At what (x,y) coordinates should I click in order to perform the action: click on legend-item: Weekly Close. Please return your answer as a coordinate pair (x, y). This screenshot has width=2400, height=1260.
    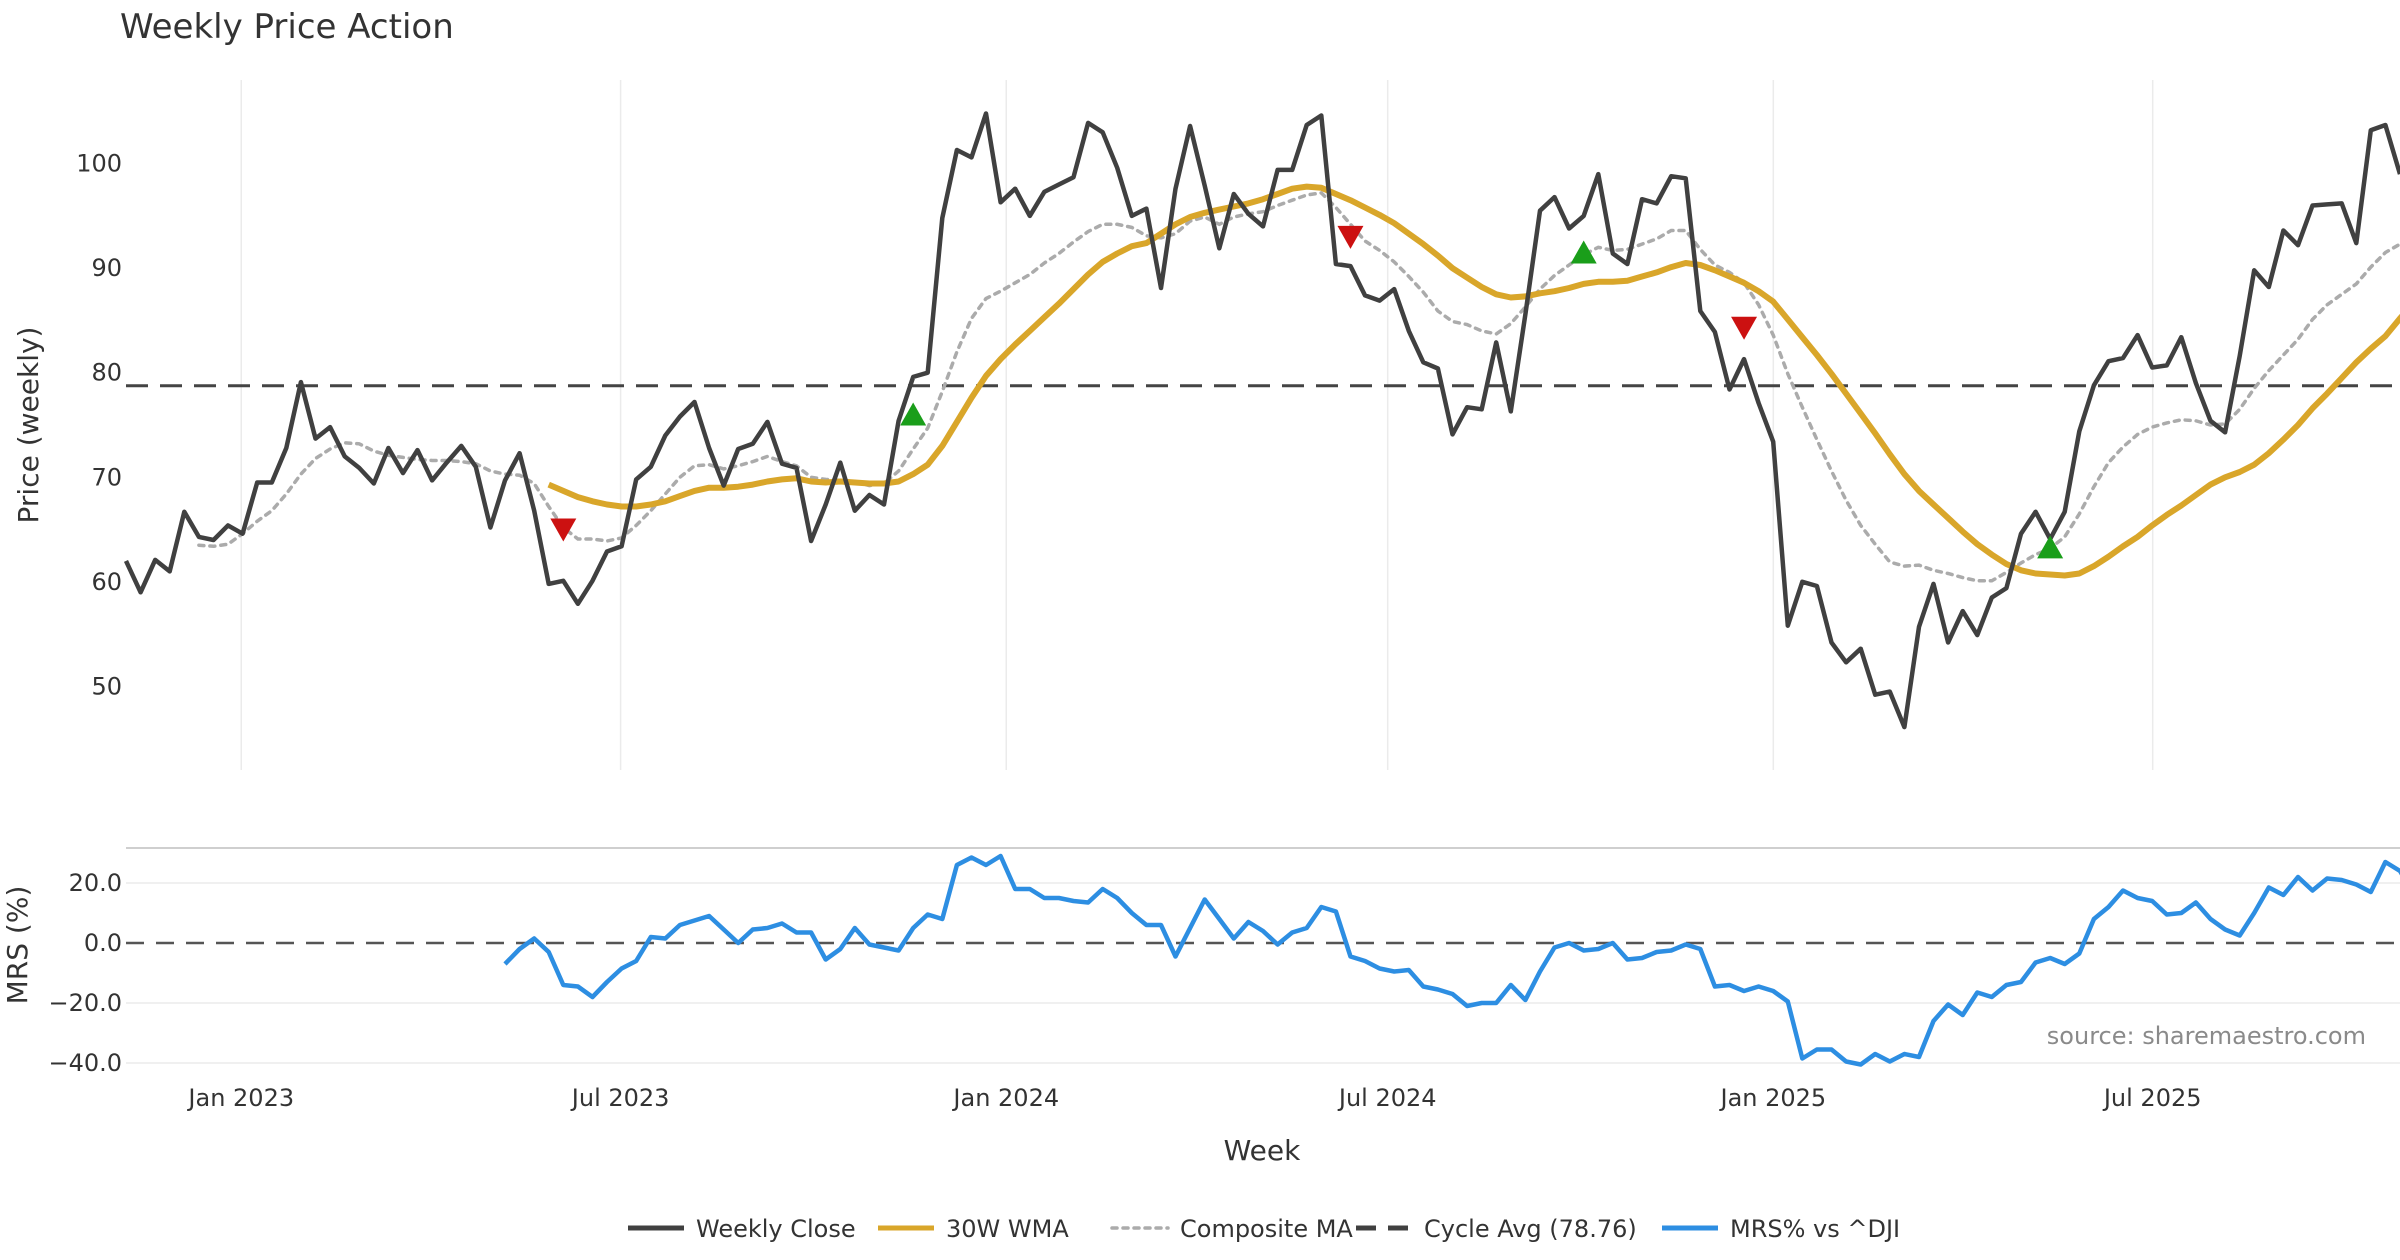
    Looking at the image, I should click on (742, 1229).